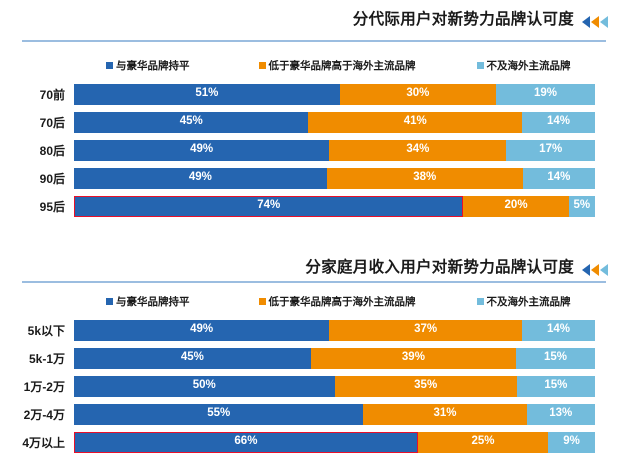 Image resolution: width=620 pixels, height=467 pixels. What do you see at coordinates (44, 386) in the screenshot?
I see `category-label: 1万-2万` at bounding box center [44, 386].